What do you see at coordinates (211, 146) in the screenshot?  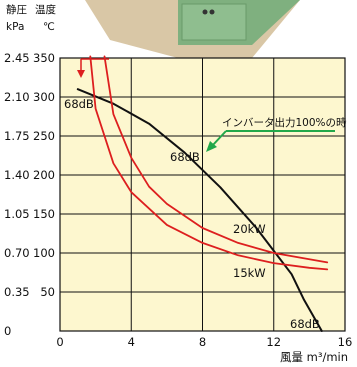 I see `annotation-arrow-head` at bounding box center [211, 146].